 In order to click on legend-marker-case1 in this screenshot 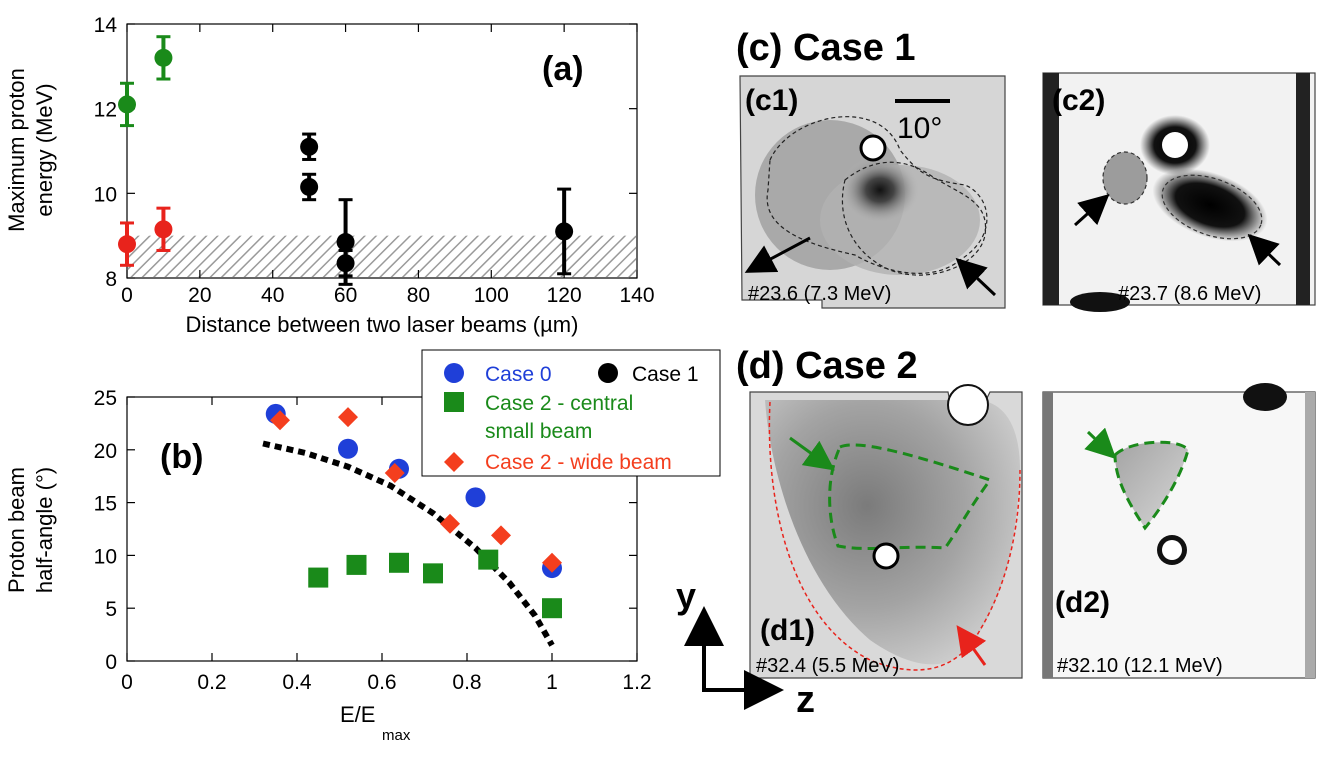, I will do `click(608, 373)`.